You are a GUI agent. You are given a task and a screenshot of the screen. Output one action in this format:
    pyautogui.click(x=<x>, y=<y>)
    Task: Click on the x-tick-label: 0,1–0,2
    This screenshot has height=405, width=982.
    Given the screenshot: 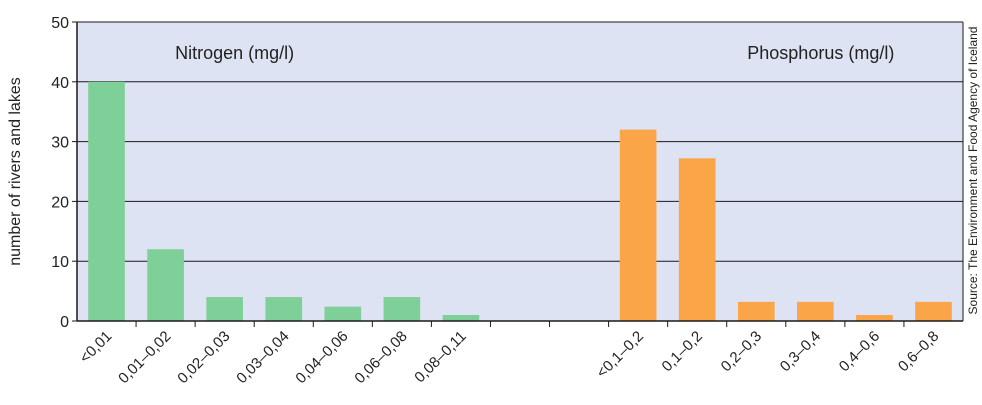 What is the action you would take?
    pyautogui.click(x=682, y=351)
    